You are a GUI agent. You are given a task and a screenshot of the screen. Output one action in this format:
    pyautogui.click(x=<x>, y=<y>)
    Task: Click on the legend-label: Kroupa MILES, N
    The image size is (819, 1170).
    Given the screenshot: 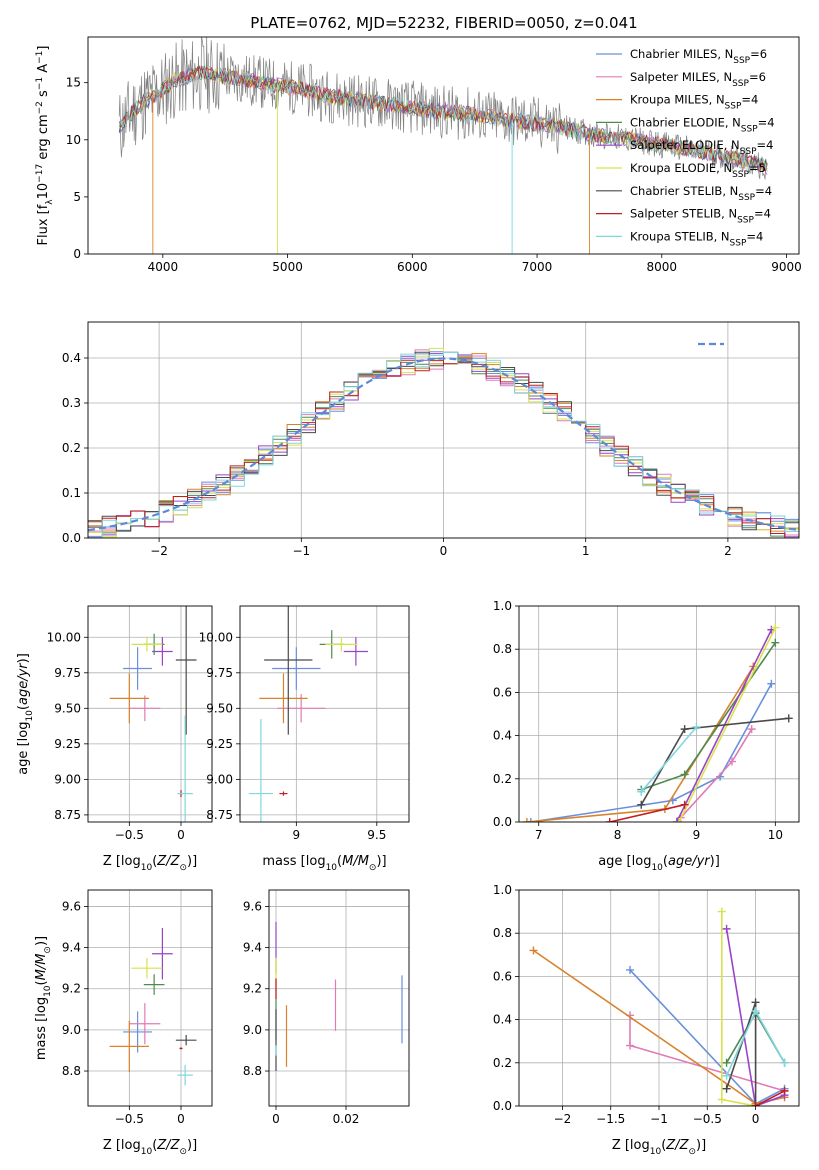 What is the action you would take?
    pyautogui.click(x=677, y=100)
    